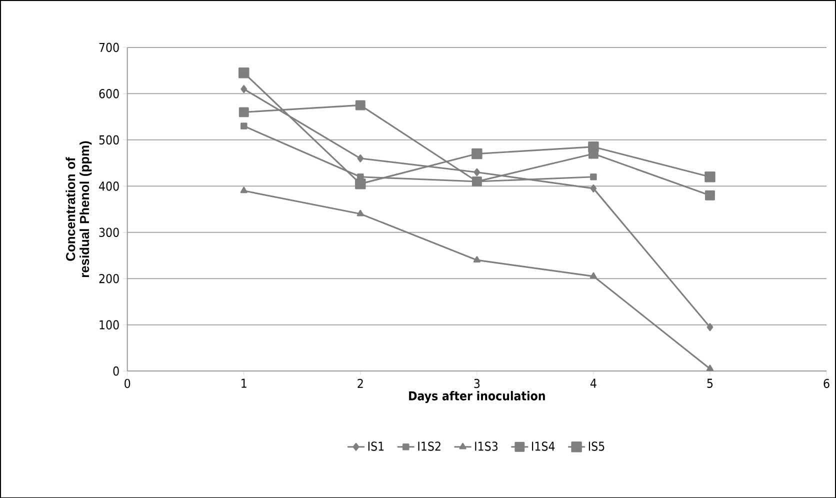 The image size is (836, 498). I want to click on y-tick-label: 500, so click(109, 139).